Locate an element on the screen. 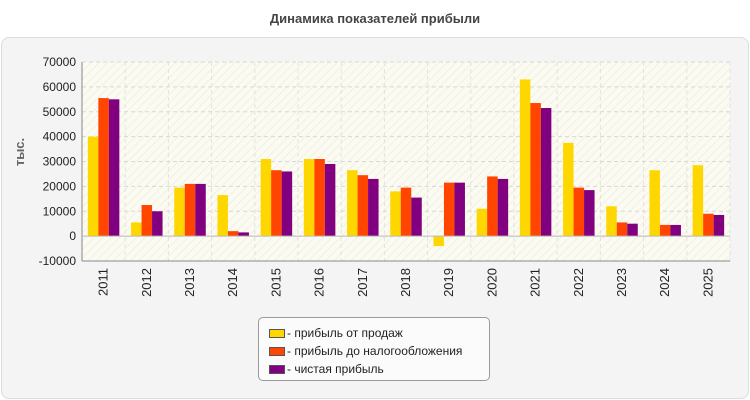  bar-2015-s3 is located at coordinates (287, 204).